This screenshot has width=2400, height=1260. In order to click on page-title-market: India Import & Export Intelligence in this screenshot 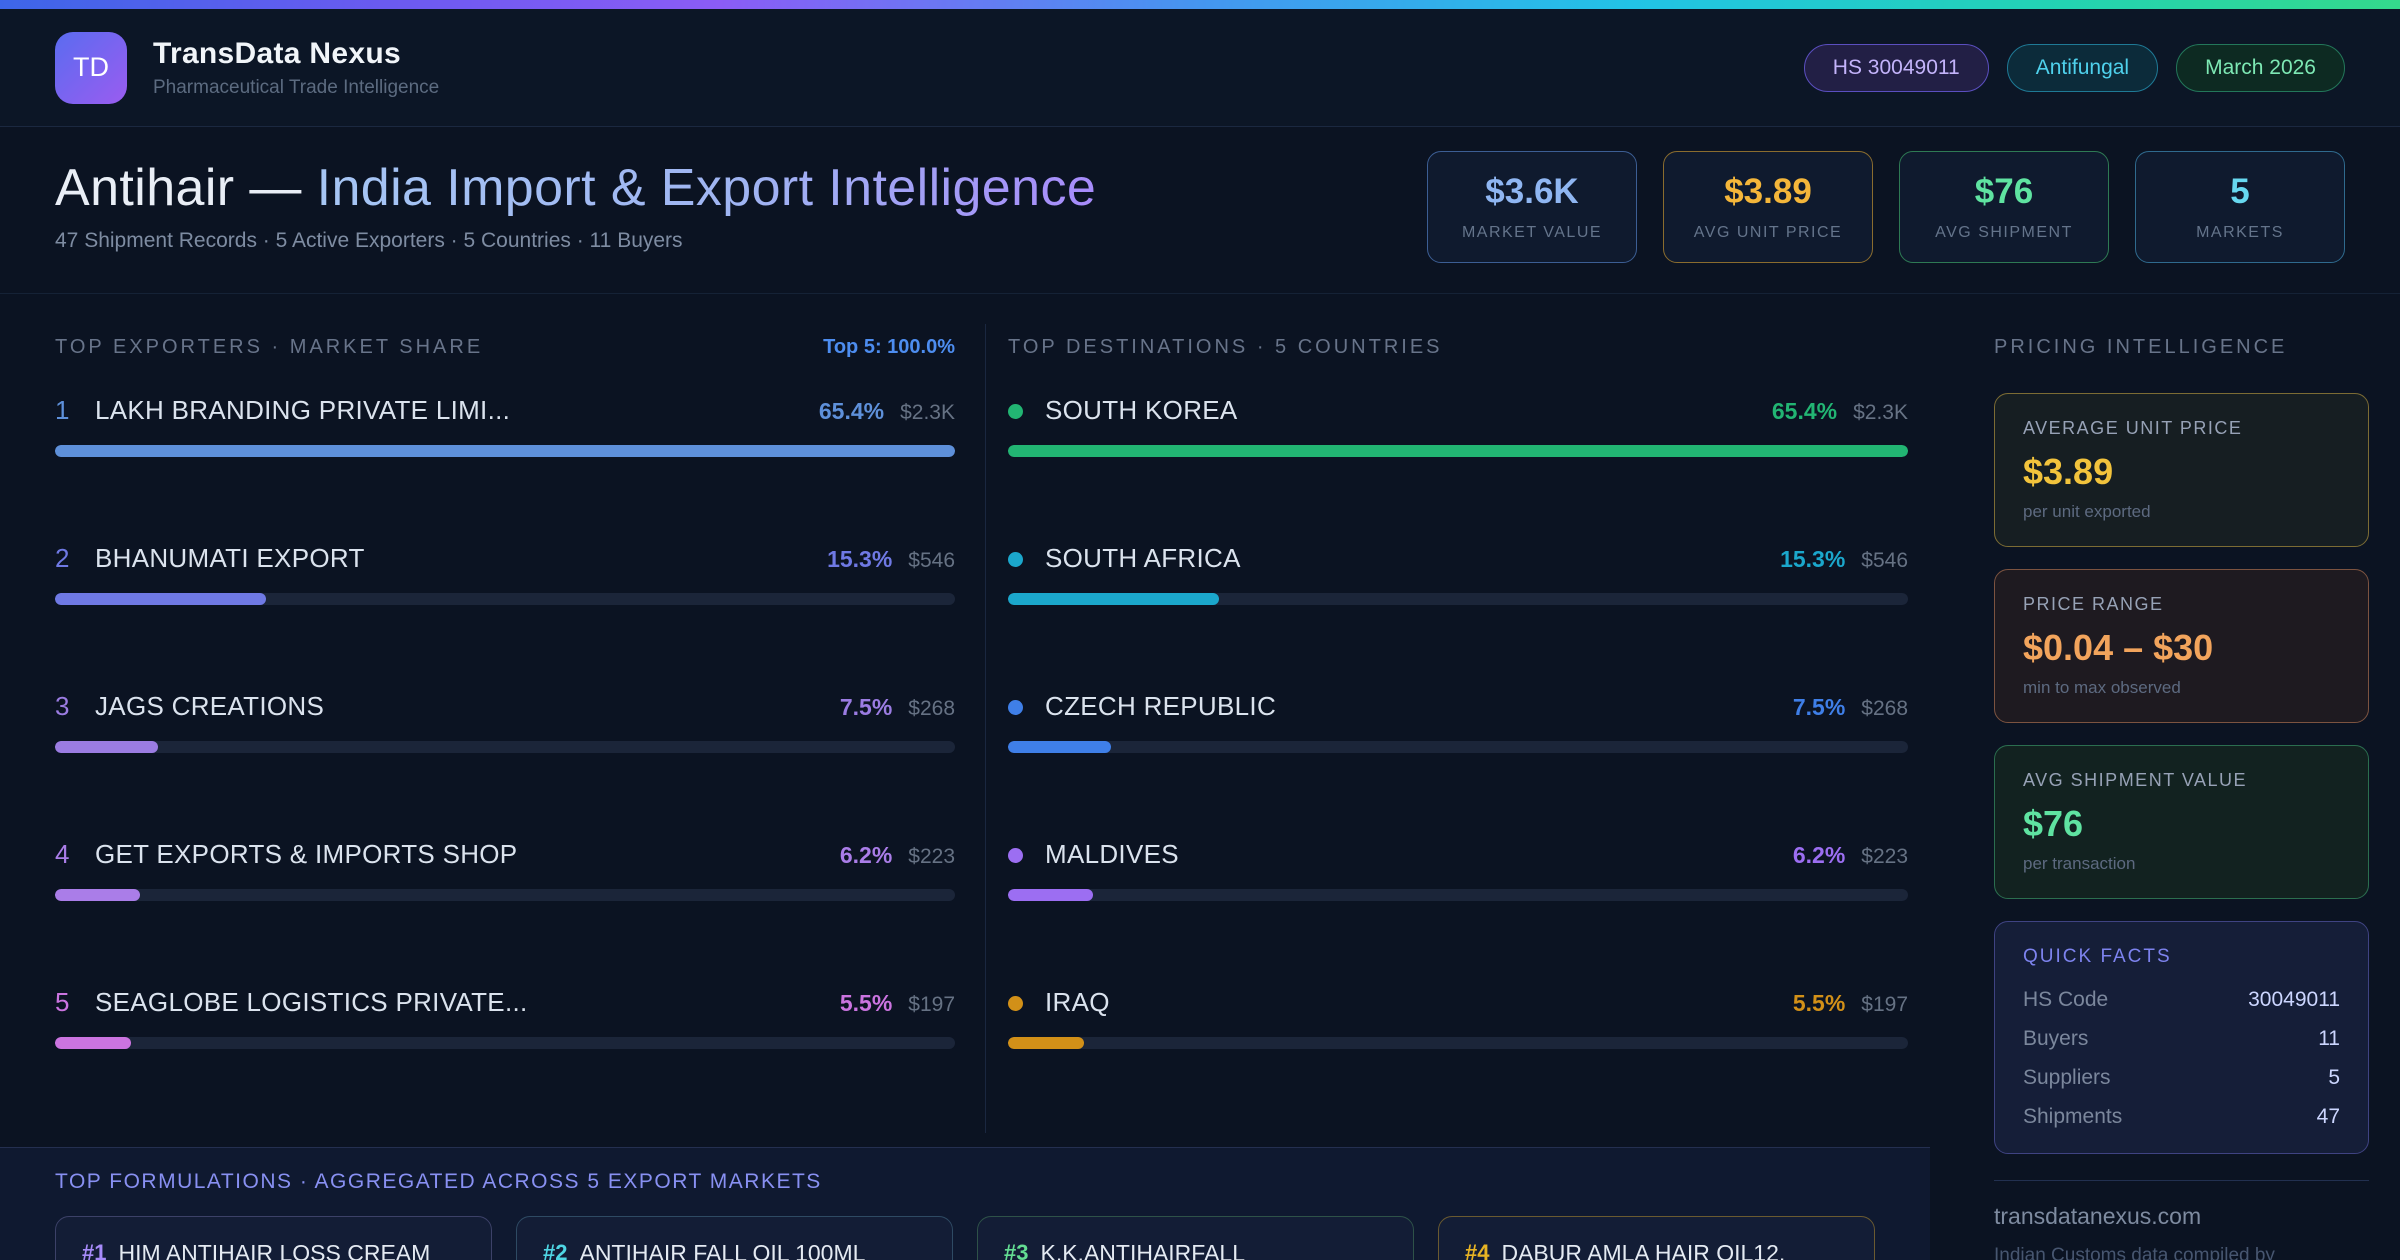, I will do `click(706, 188)`.